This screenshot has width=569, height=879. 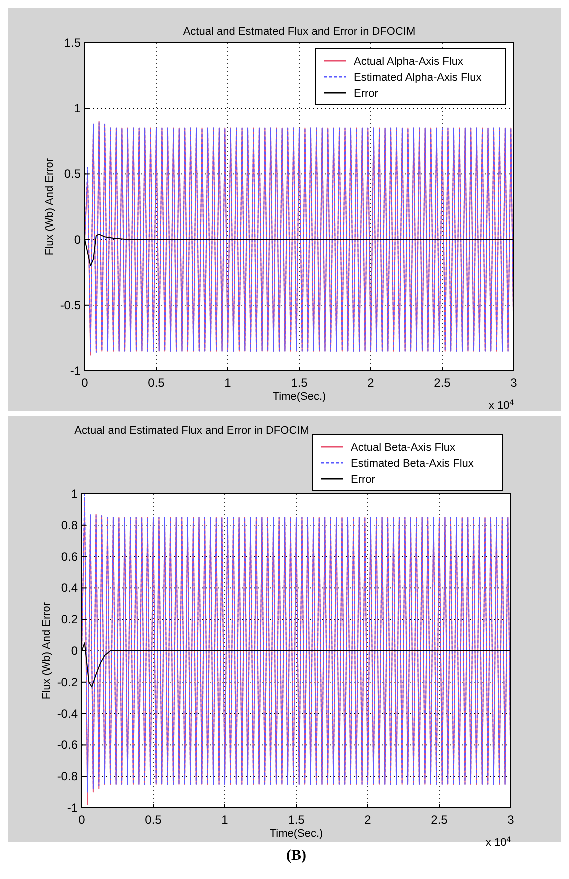 I want to click on legend-label: Actual Alpha-Axis Flux, so click(x=409, y=62).